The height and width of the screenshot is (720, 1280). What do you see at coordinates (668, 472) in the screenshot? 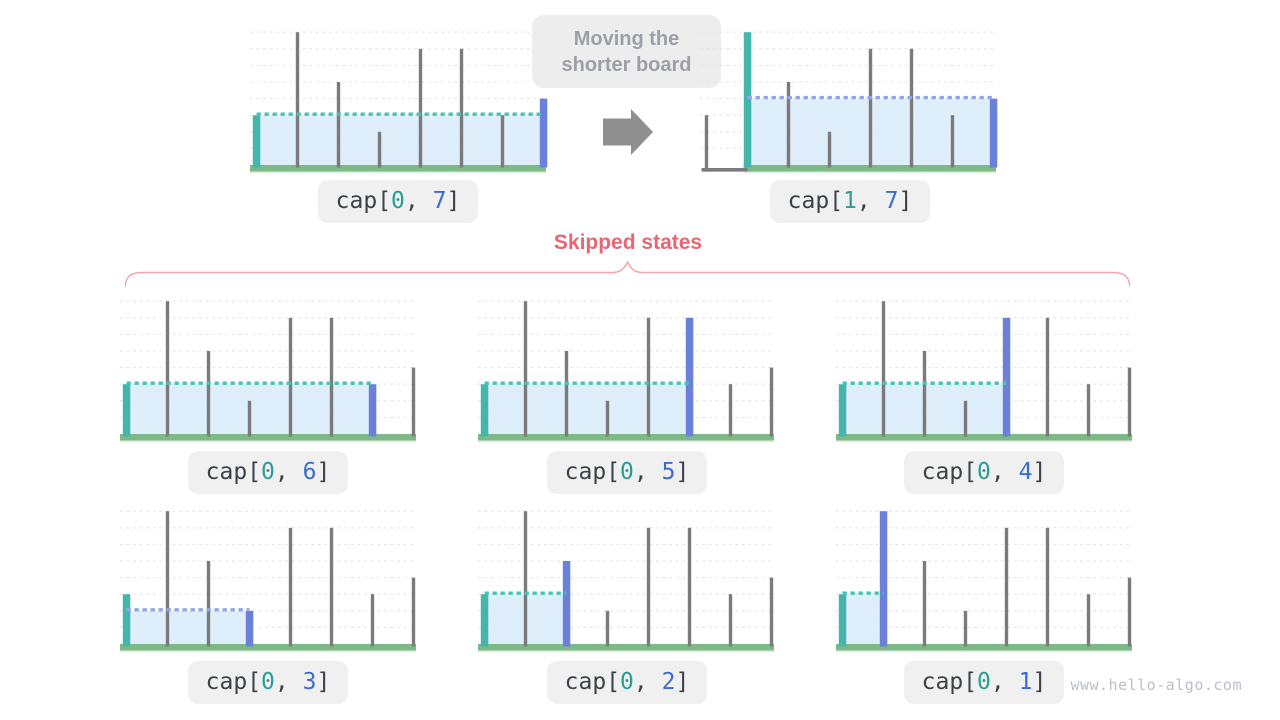
I see `cap-label-right-index: 5` at bounding box center [668, 472].